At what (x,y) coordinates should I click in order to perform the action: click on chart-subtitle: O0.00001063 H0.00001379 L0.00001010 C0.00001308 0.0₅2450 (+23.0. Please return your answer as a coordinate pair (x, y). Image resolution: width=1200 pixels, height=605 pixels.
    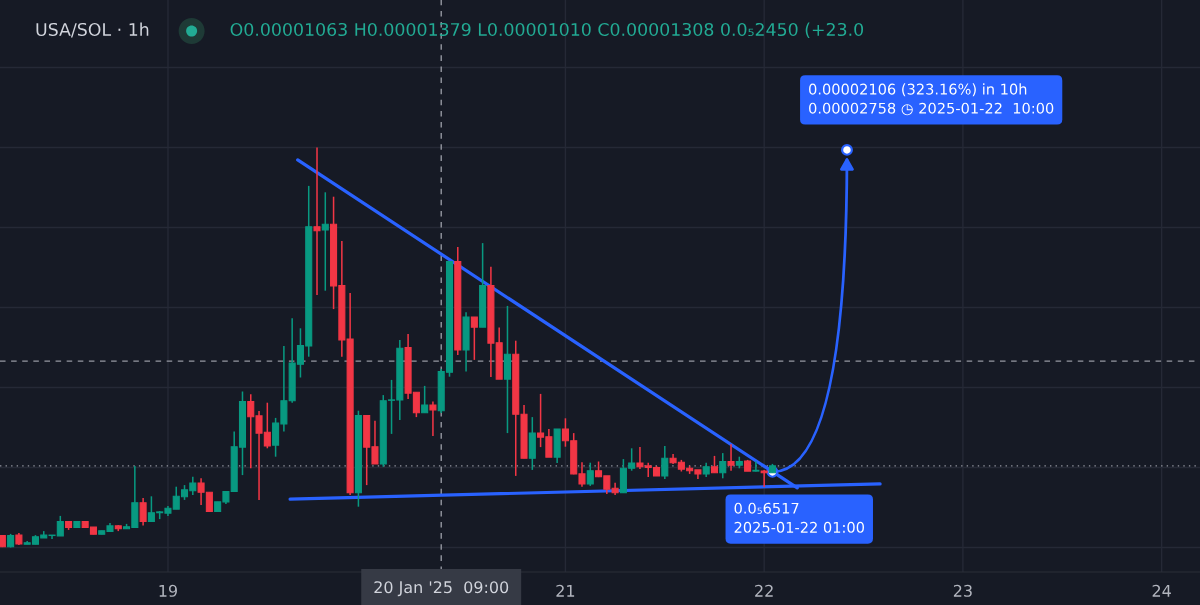
    Looking at the image, I should click on (547, 30).